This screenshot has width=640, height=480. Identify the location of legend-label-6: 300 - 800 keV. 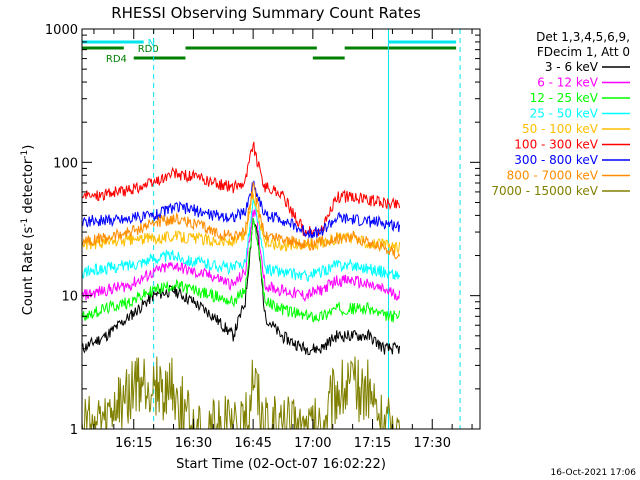
(556, 160).